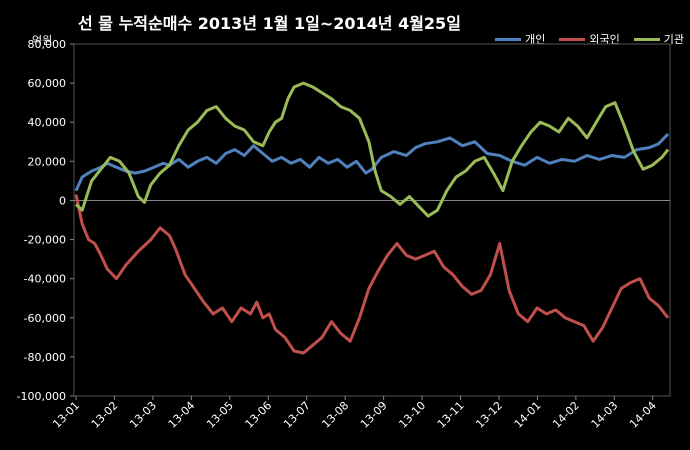 Image resolution: width=690 pixels, height=450 pixels. I want to click on legend-swatch-foreign, so click(572, 39).